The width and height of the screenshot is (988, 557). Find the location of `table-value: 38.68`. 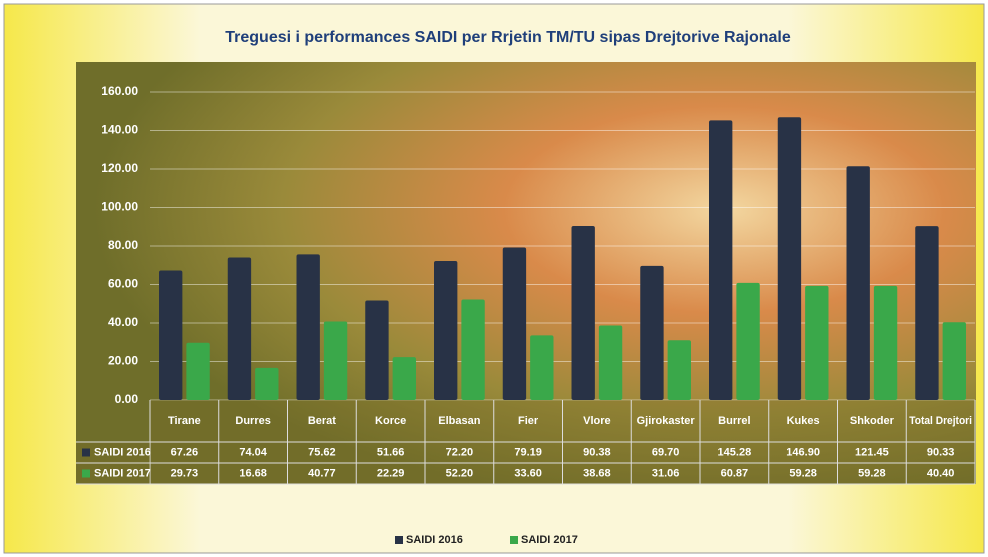

table-value: 38.68 is located at coordinates (597, 473).